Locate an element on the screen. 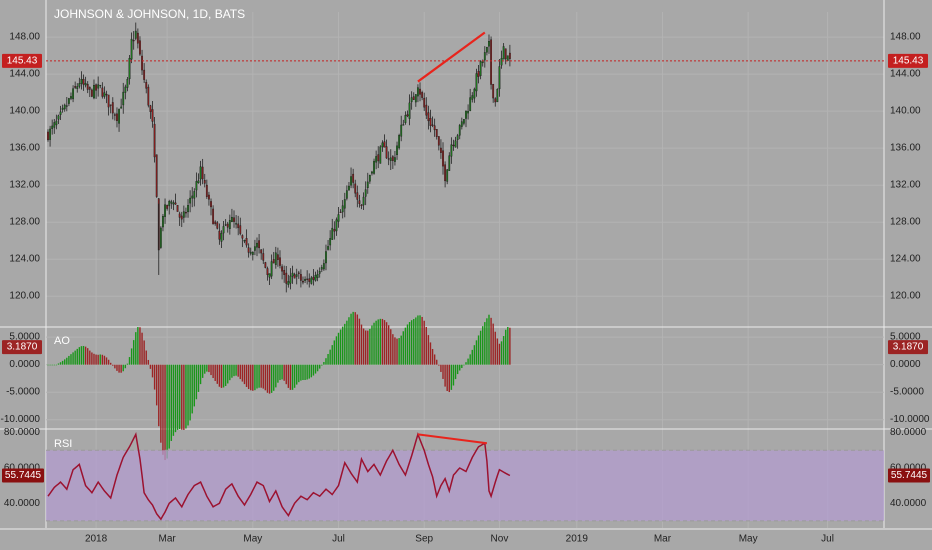  rsi-label: RSI is located at coordinates (63, 444).